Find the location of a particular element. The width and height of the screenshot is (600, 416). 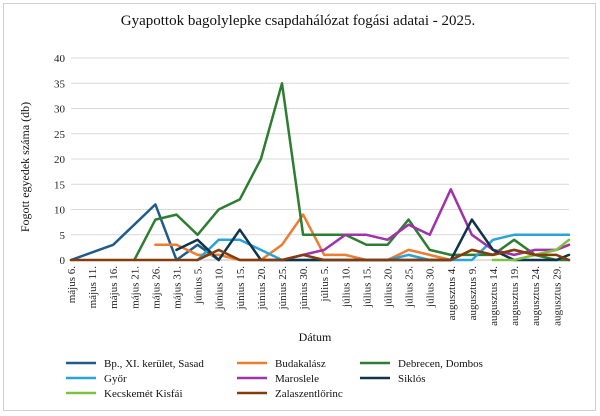

x-tick-label: június 5. is located at coordinates (199, 285).